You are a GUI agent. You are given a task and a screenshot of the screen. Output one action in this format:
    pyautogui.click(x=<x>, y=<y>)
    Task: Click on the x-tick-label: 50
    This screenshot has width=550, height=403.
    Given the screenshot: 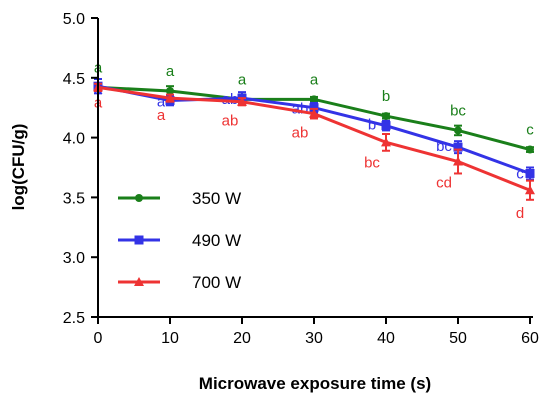 What is the action you would take?
    pyautogui.click(x=458, y=338)
    